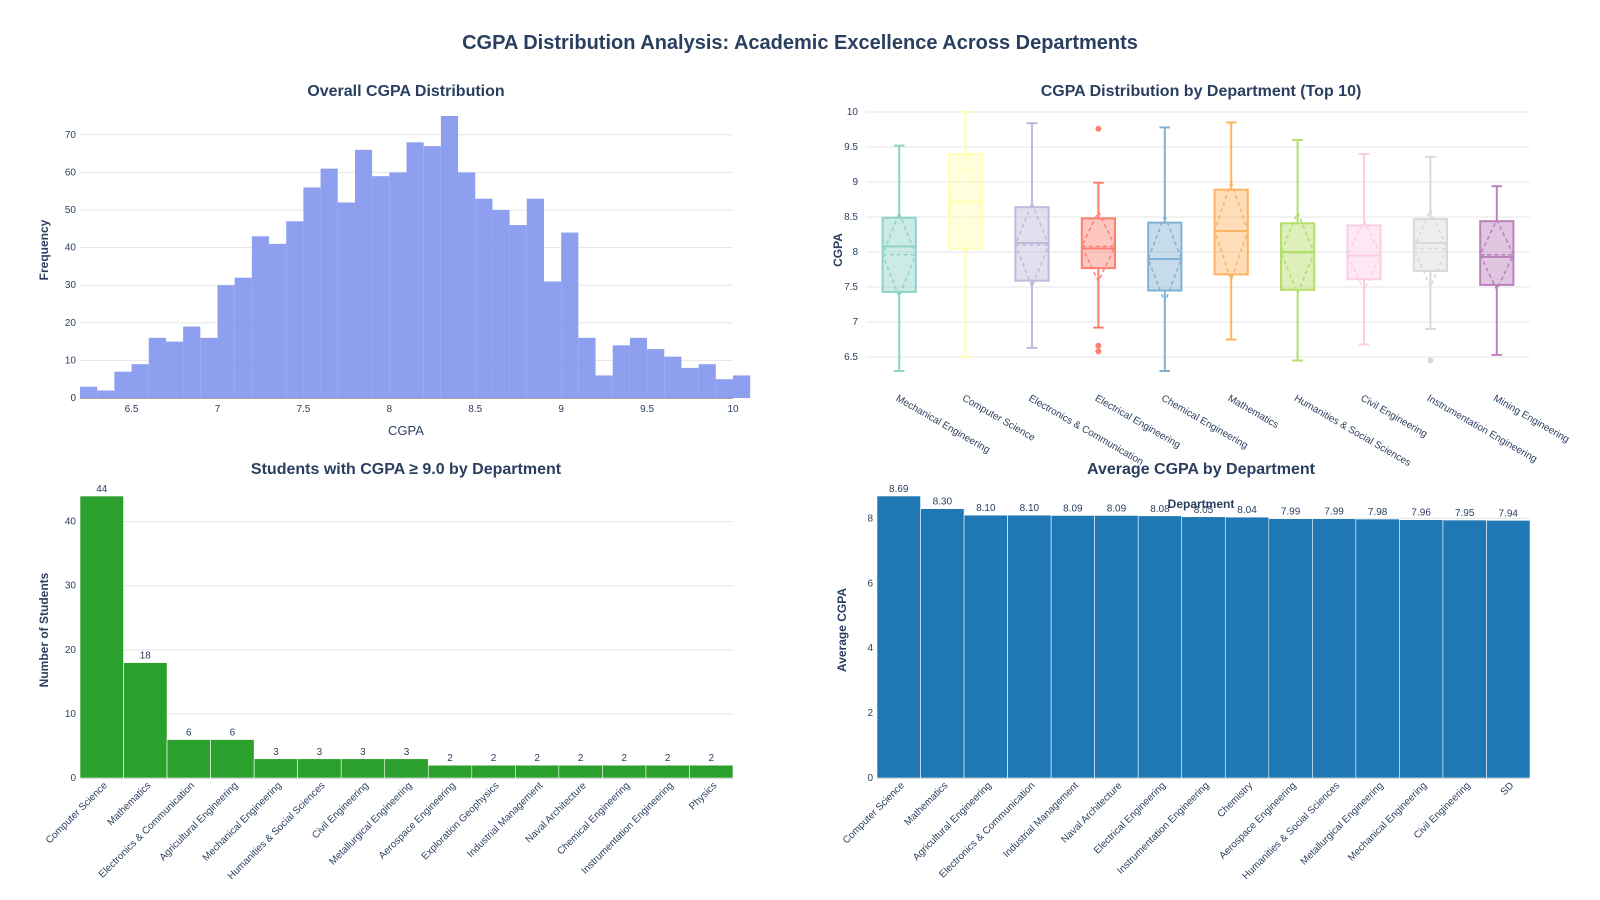 This screenshot has height=900, width=1600. Describe the element at coordinates (1201, 469) in the screenshot. I see `average-cgpa-title: Average CGPA by Department` at that location.